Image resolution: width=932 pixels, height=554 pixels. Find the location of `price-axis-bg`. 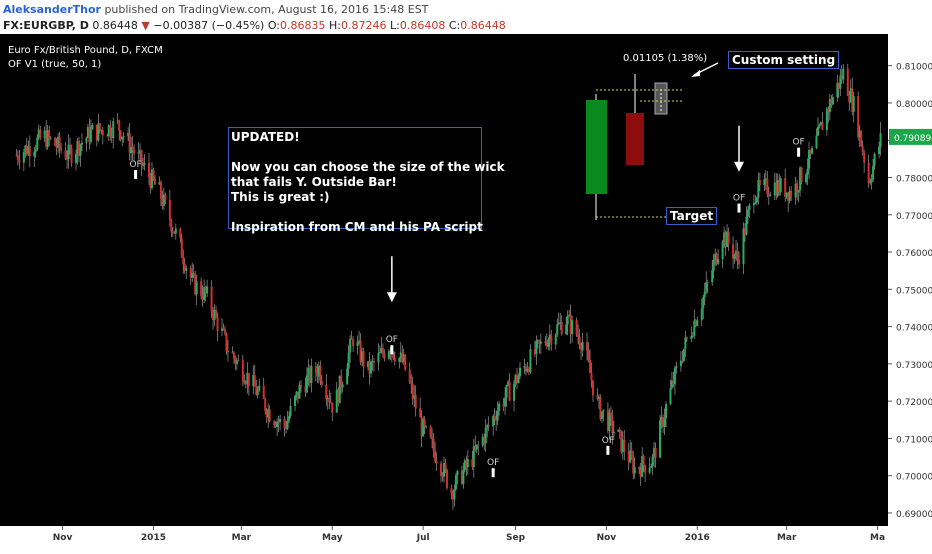

price-axis-bg is located at coordinates (910, 292).